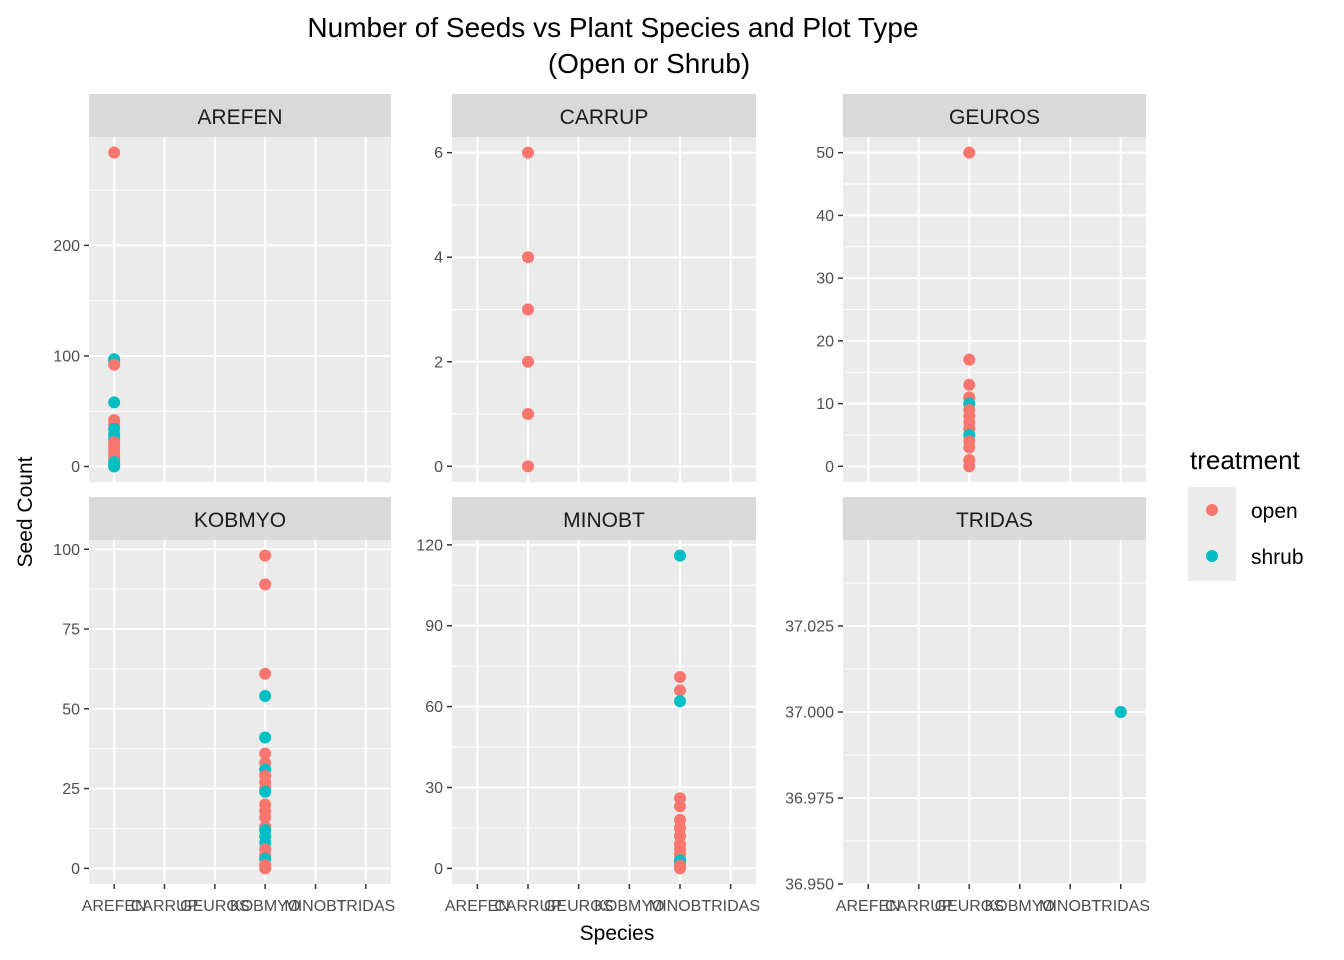  Describe the element at coordinates (809, 799) in the screenshot. I see `y-tick-label: 36.975` at that location.